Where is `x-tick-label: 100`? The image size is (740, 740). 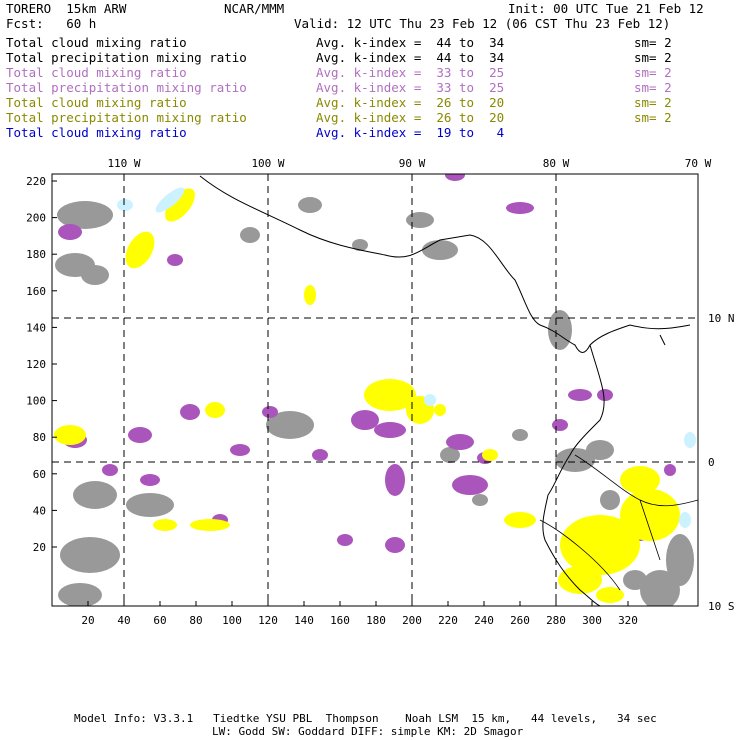
x-tick-label: 100 is located at coordinates (232, 620).